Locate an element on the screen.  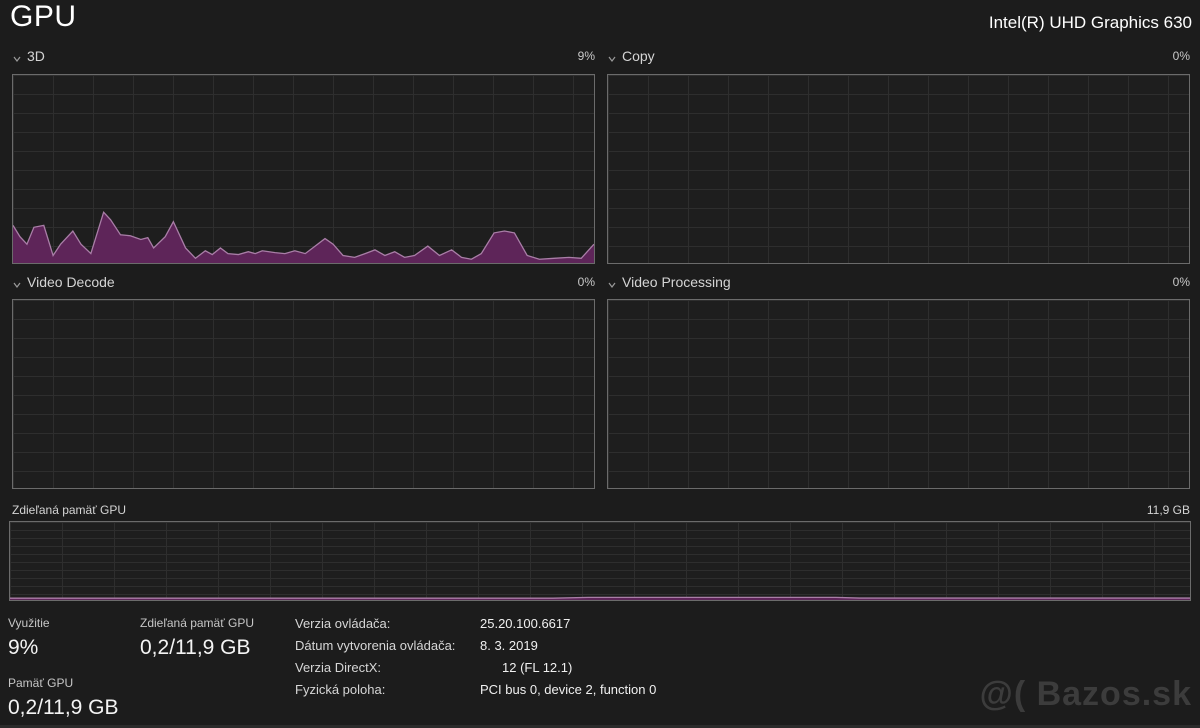
shared-memory-label: Zdieľaná pamäť GPU is located at coordinates (69, 510).